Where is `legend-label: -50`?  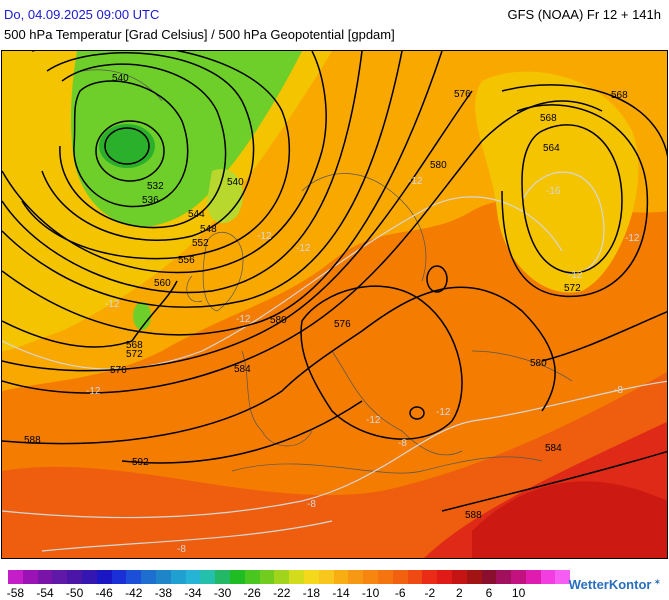 legend-label: -50 is located at coordinates (74, 593).